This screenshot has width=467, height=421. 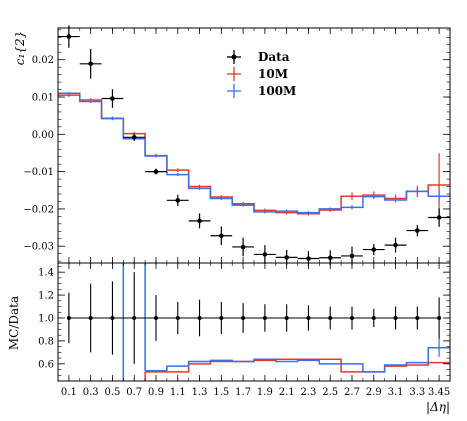 I want to click on legend-label-data: Data, so click(x=274, y=57).